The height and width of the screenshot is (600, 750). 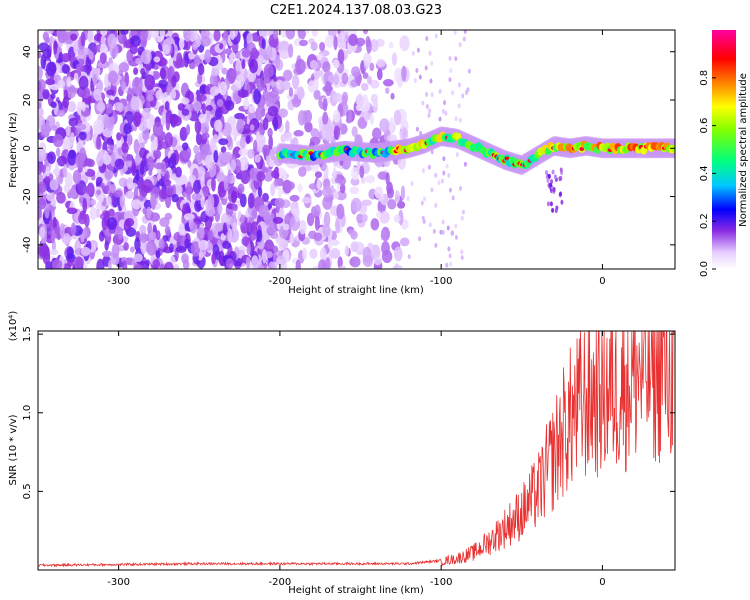 I want to click on snr-x-tick-label: -200, so click(x=280, y=582).